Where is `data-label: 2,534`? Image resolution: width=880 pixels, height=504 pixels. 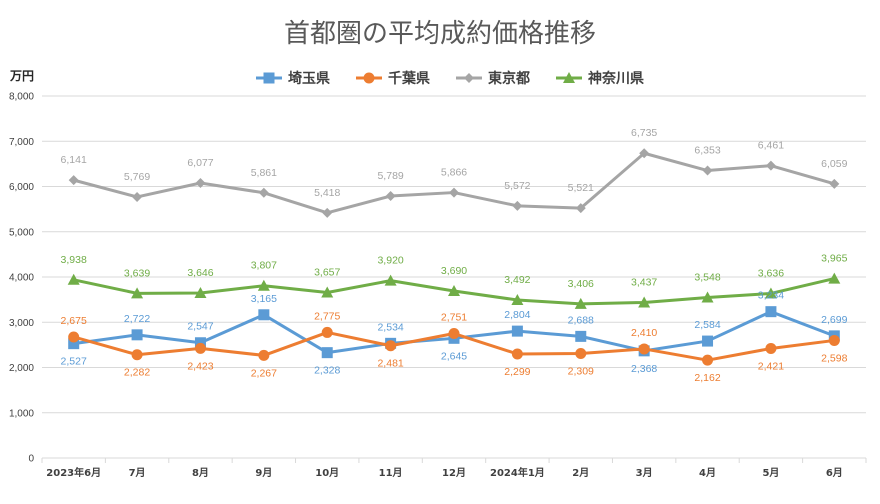
data-label: 2,534 is located at coordinates (390, 327).